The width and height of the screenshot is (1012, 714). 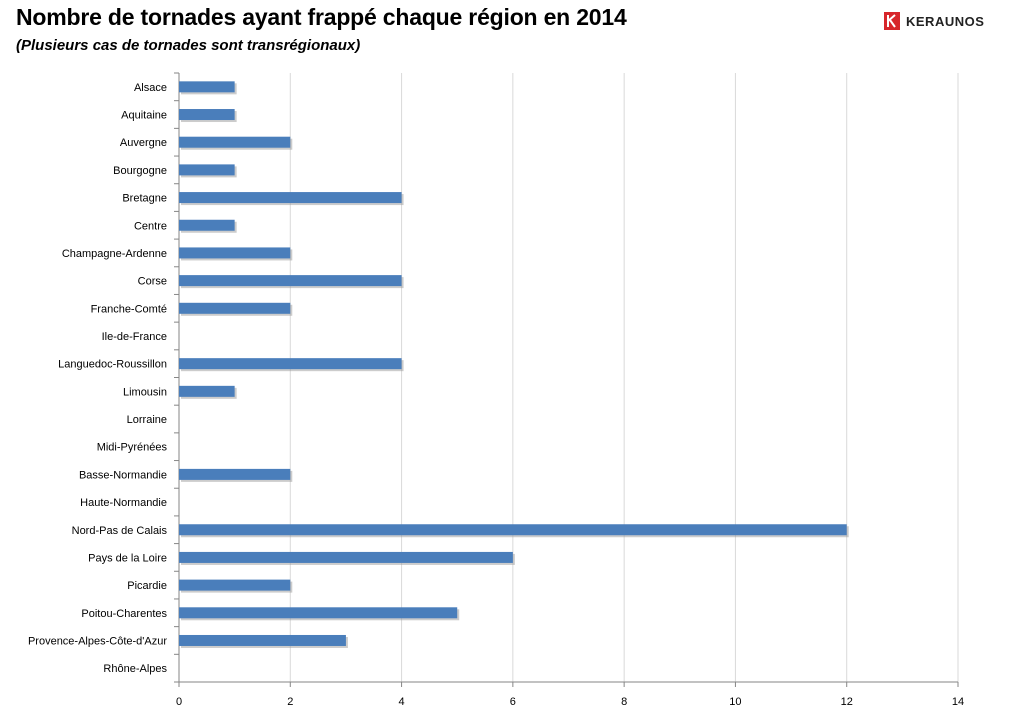 I want to click on category-label: Picardie, so click(x=147, y=586).